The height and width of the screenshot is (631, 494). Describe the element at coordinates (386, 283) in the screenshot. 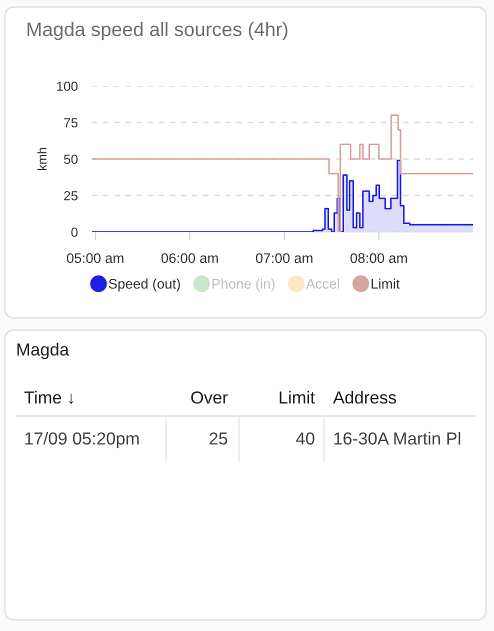

I see `legend-label: Limit` at that location.